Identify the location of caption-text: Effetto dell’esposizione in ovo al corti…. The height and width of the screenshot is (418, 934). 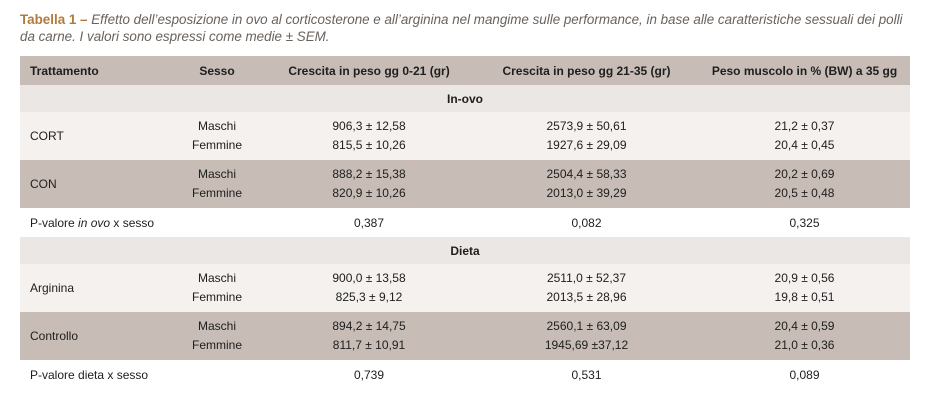
(461, 28).